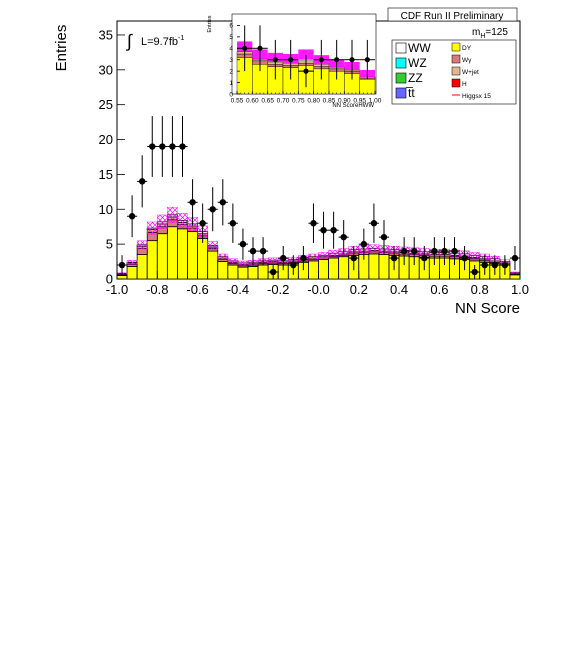 The width and height of the screenshot is (567, 667). Describe the element at coordinates (318, 289) in the screenshot. I see `main-x-tick-label: -0.0` at that location.